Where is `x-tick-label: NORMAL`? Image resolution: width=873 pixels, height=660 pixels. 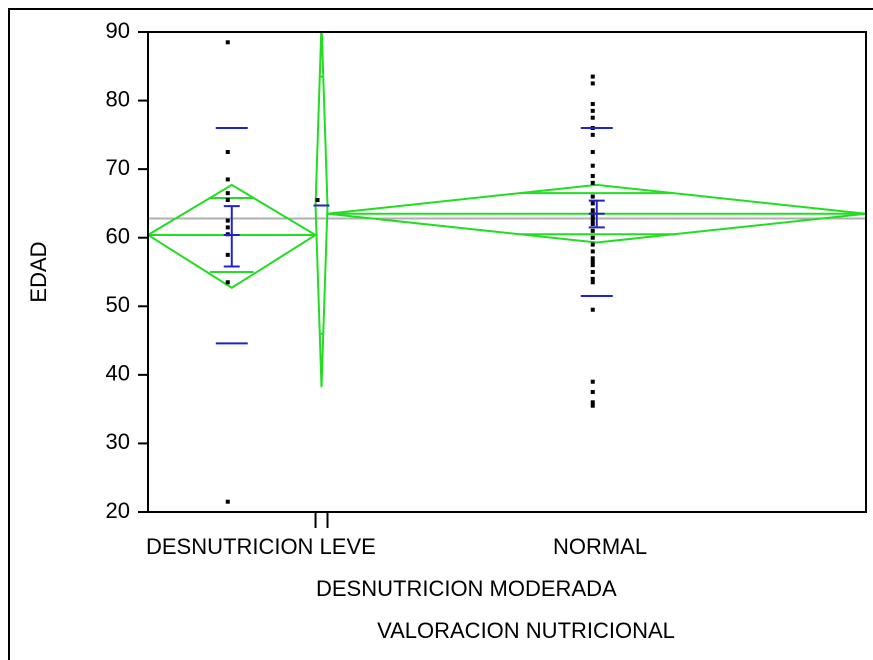 x-tick-label: NORMAL is located at coordinates (600, 546).